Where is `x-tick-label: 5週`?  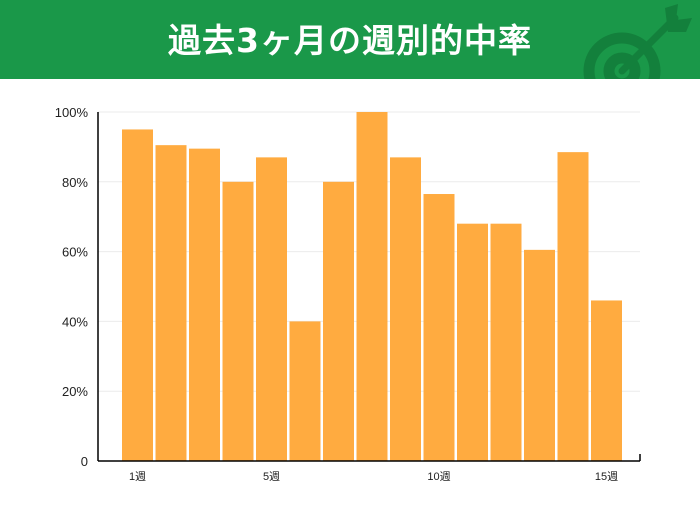 x-tick-label: 5週 is located at coordinates (271, 476).